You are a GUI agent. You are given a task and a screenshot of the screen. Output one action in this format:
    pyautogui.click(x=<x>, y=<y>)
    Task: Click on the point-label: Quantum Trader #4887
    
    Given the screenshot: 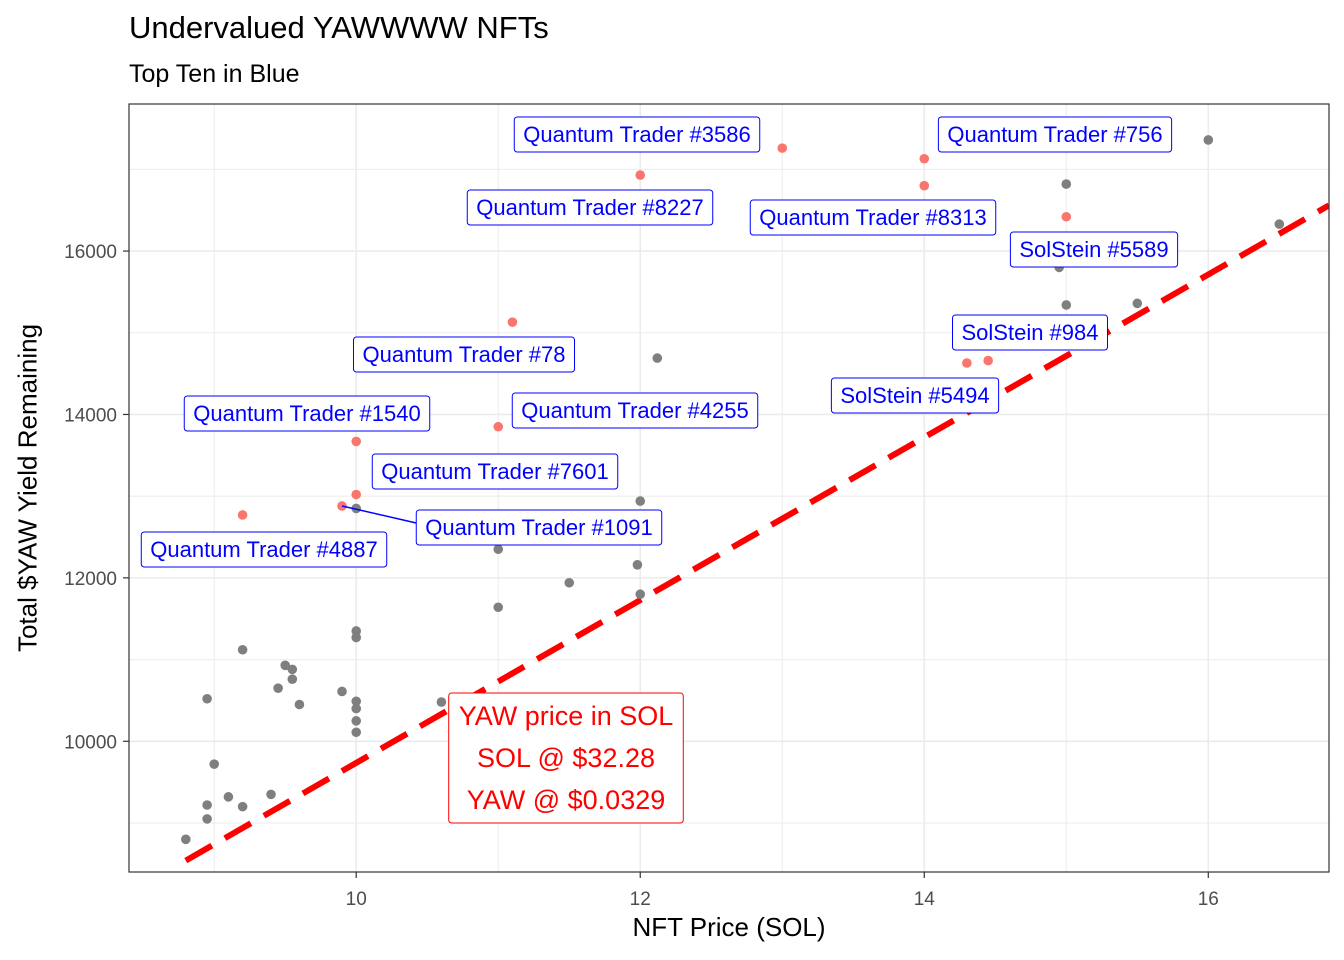 What is the action you would take?
    pyautogui.click(x=264, y=549)
    